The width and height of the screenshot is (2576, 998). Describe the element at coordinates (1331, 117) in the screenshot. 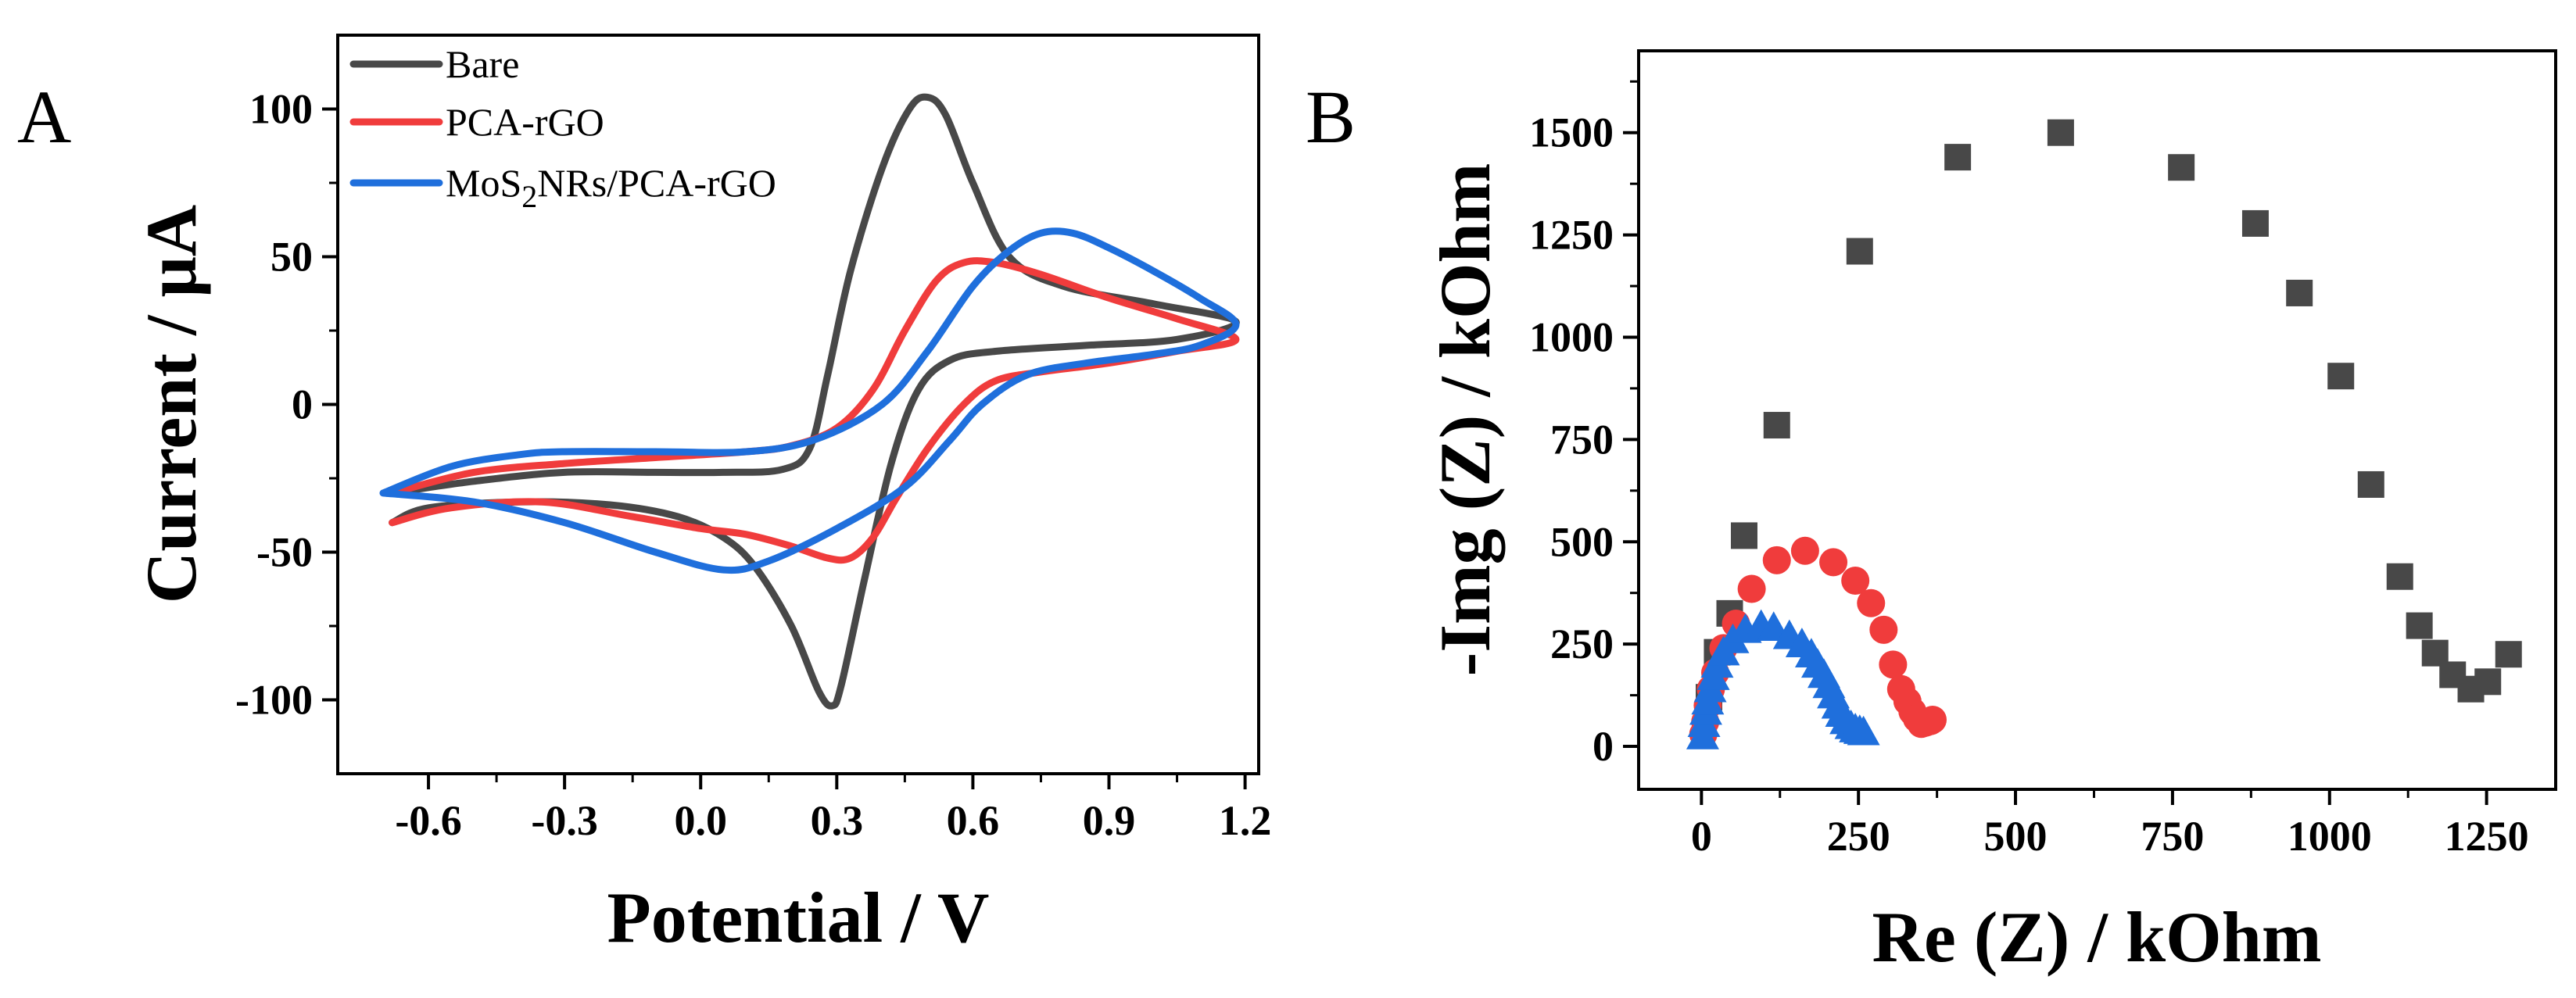

I see `panel-label-b: B` at that location.